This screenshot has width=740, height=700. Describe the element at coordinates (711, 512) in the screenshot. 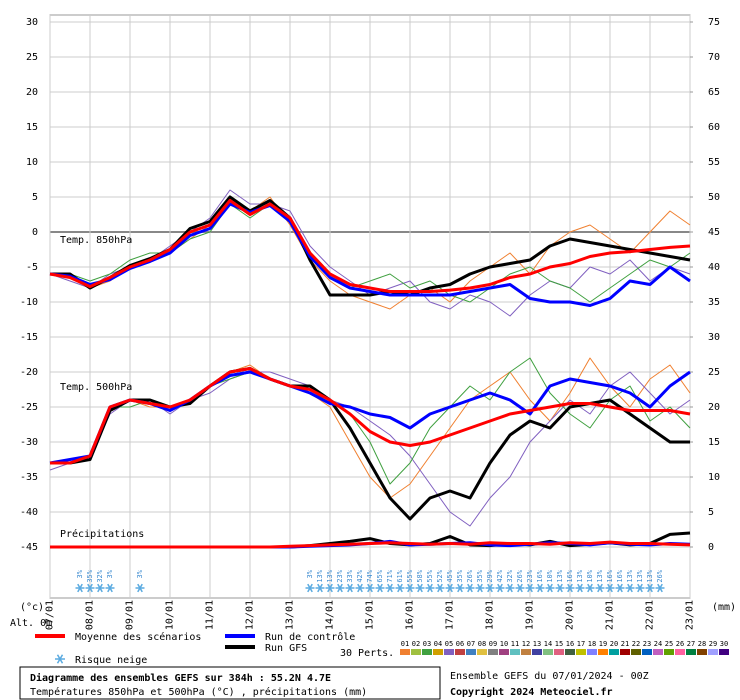

I see `y2-tick-label: 5` at that location.